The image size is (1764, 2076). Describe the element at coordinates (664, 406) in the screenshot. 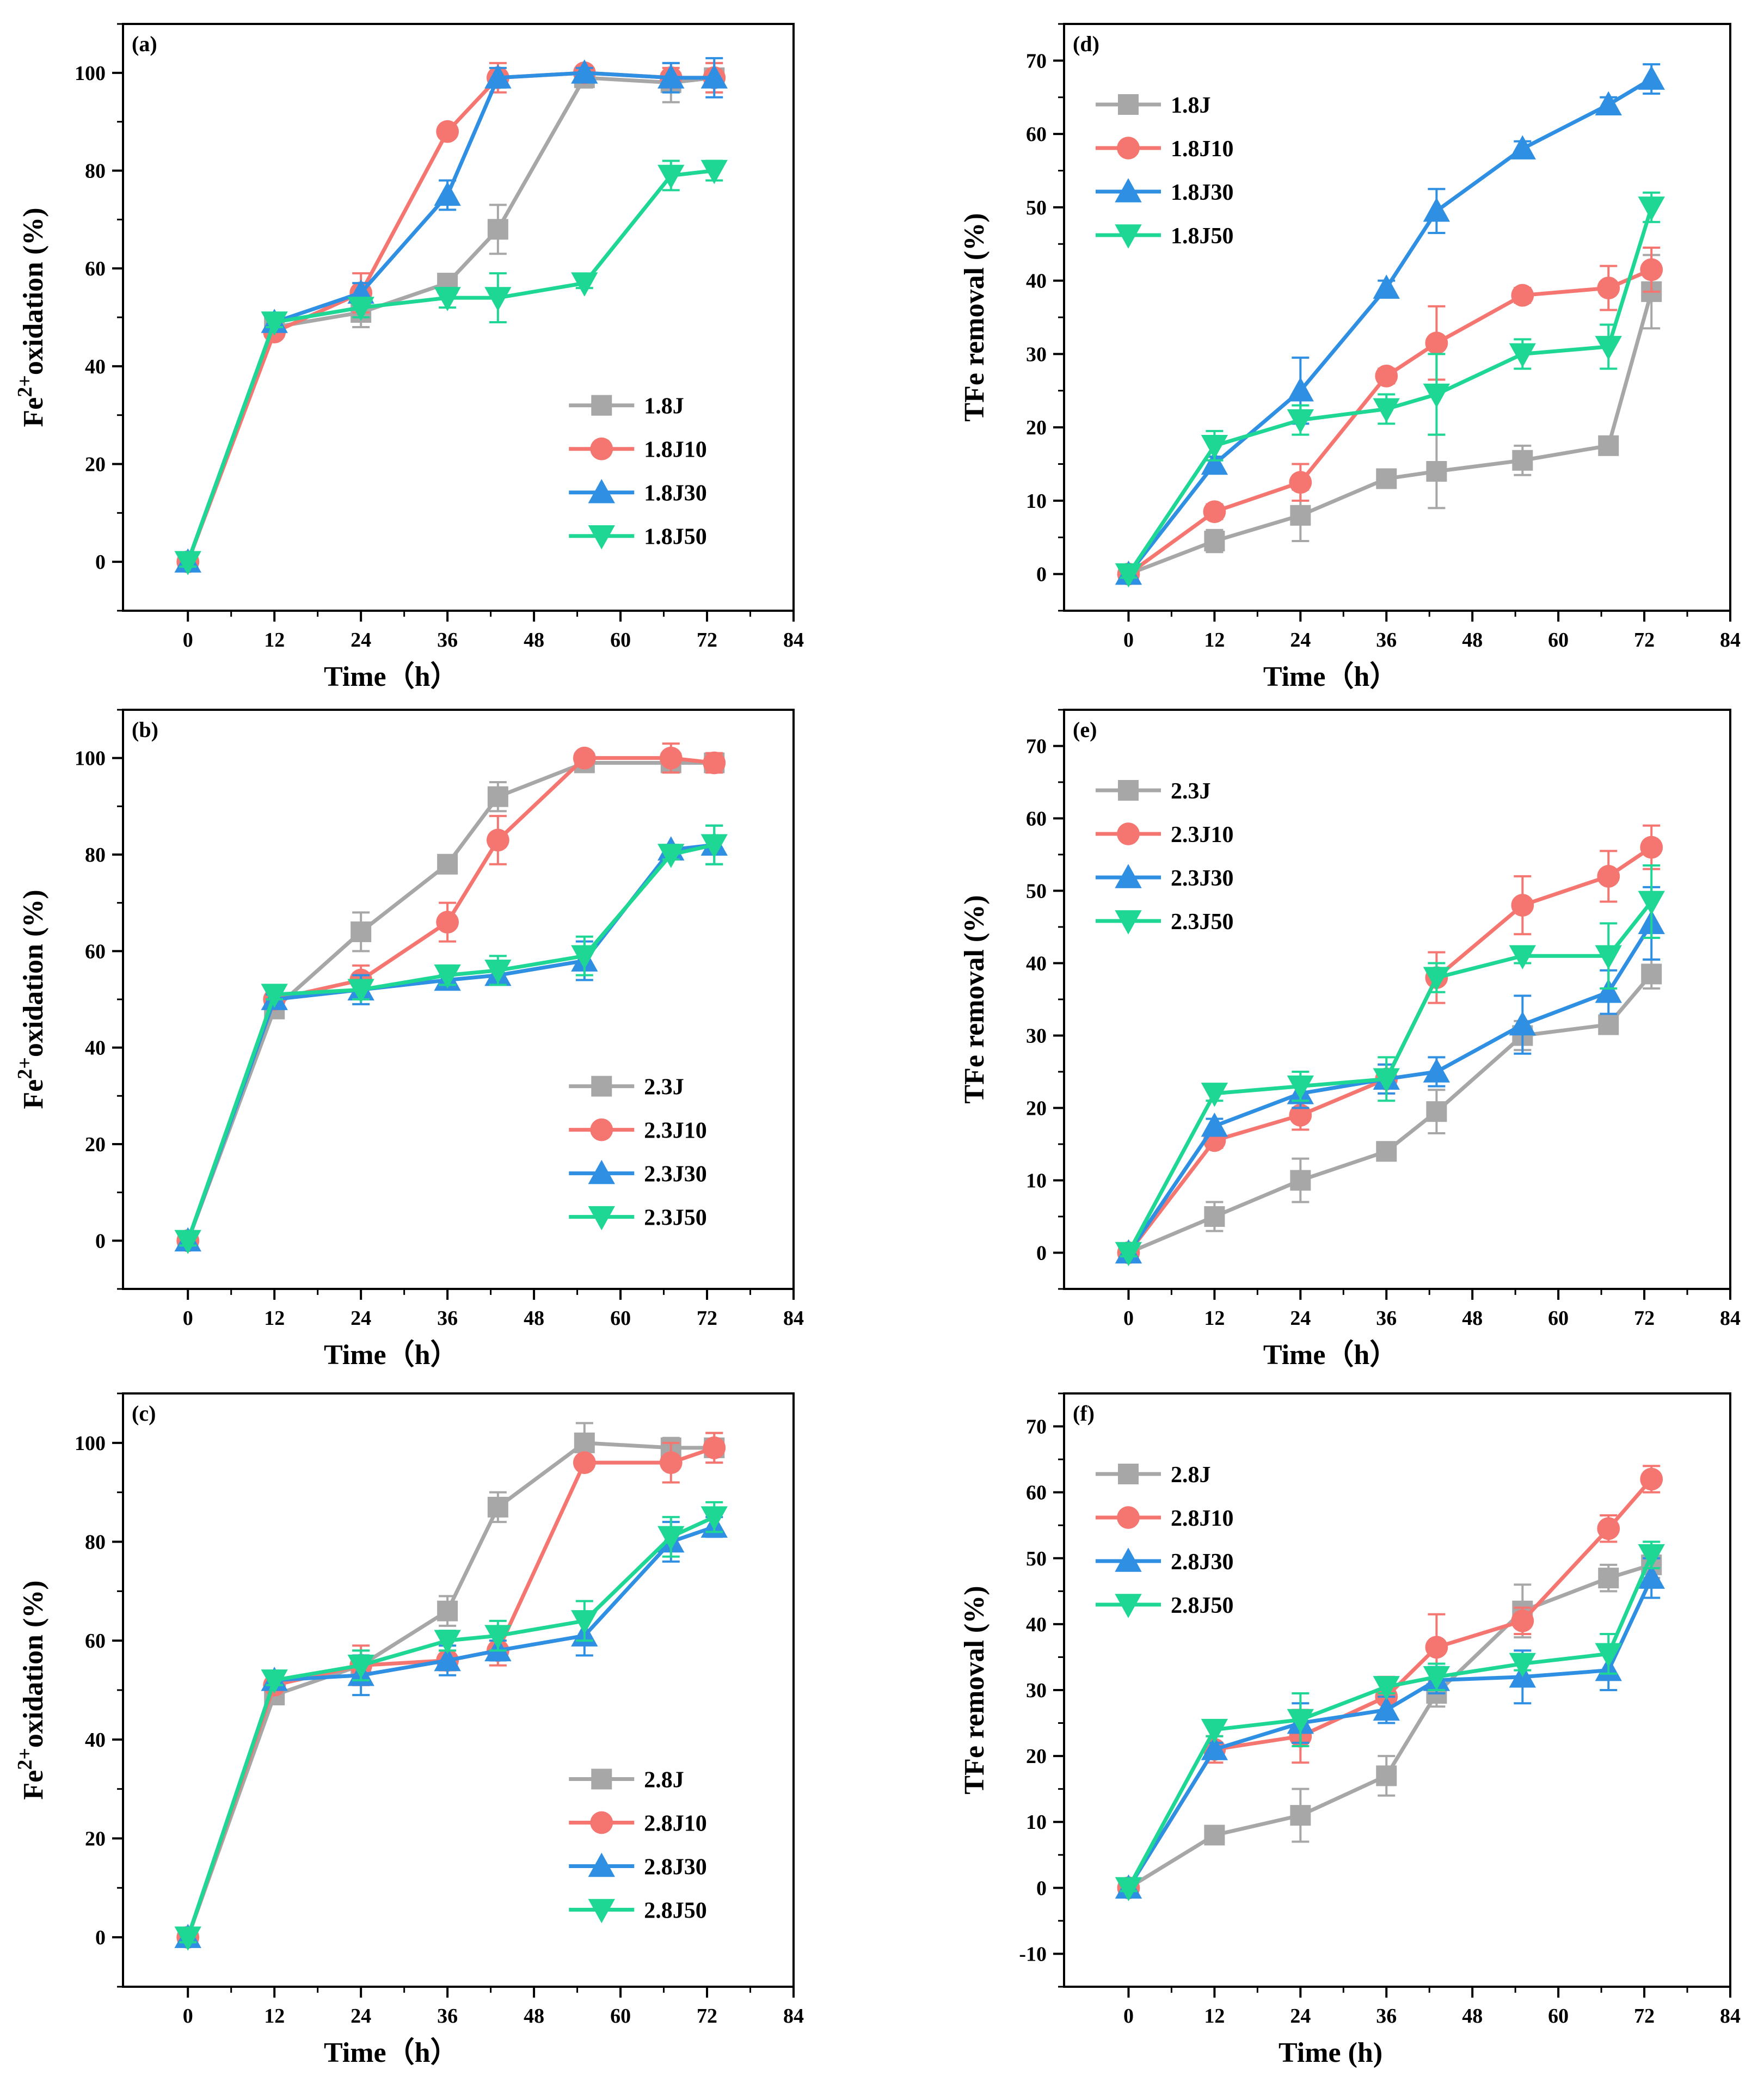

I see `legend-label: 1.8J` at that location.